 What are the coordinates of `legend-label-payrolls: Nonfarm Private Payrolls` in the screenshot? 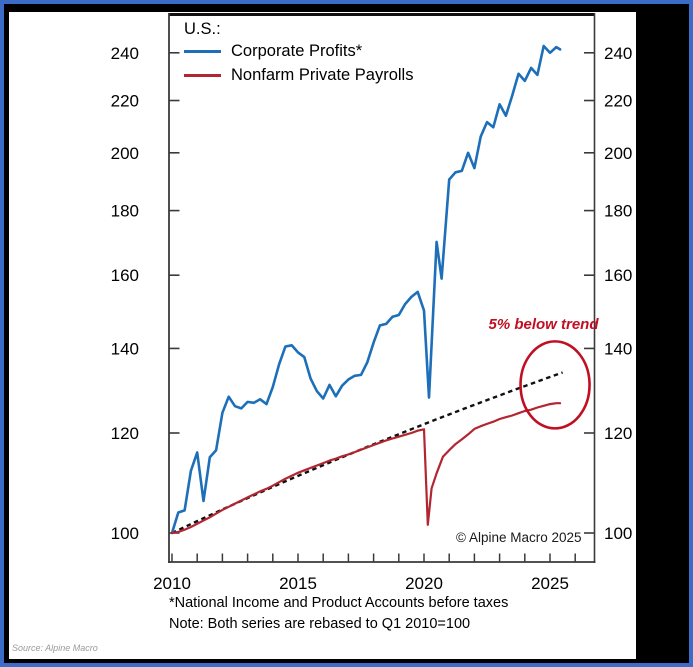 It's located at (322, 75).